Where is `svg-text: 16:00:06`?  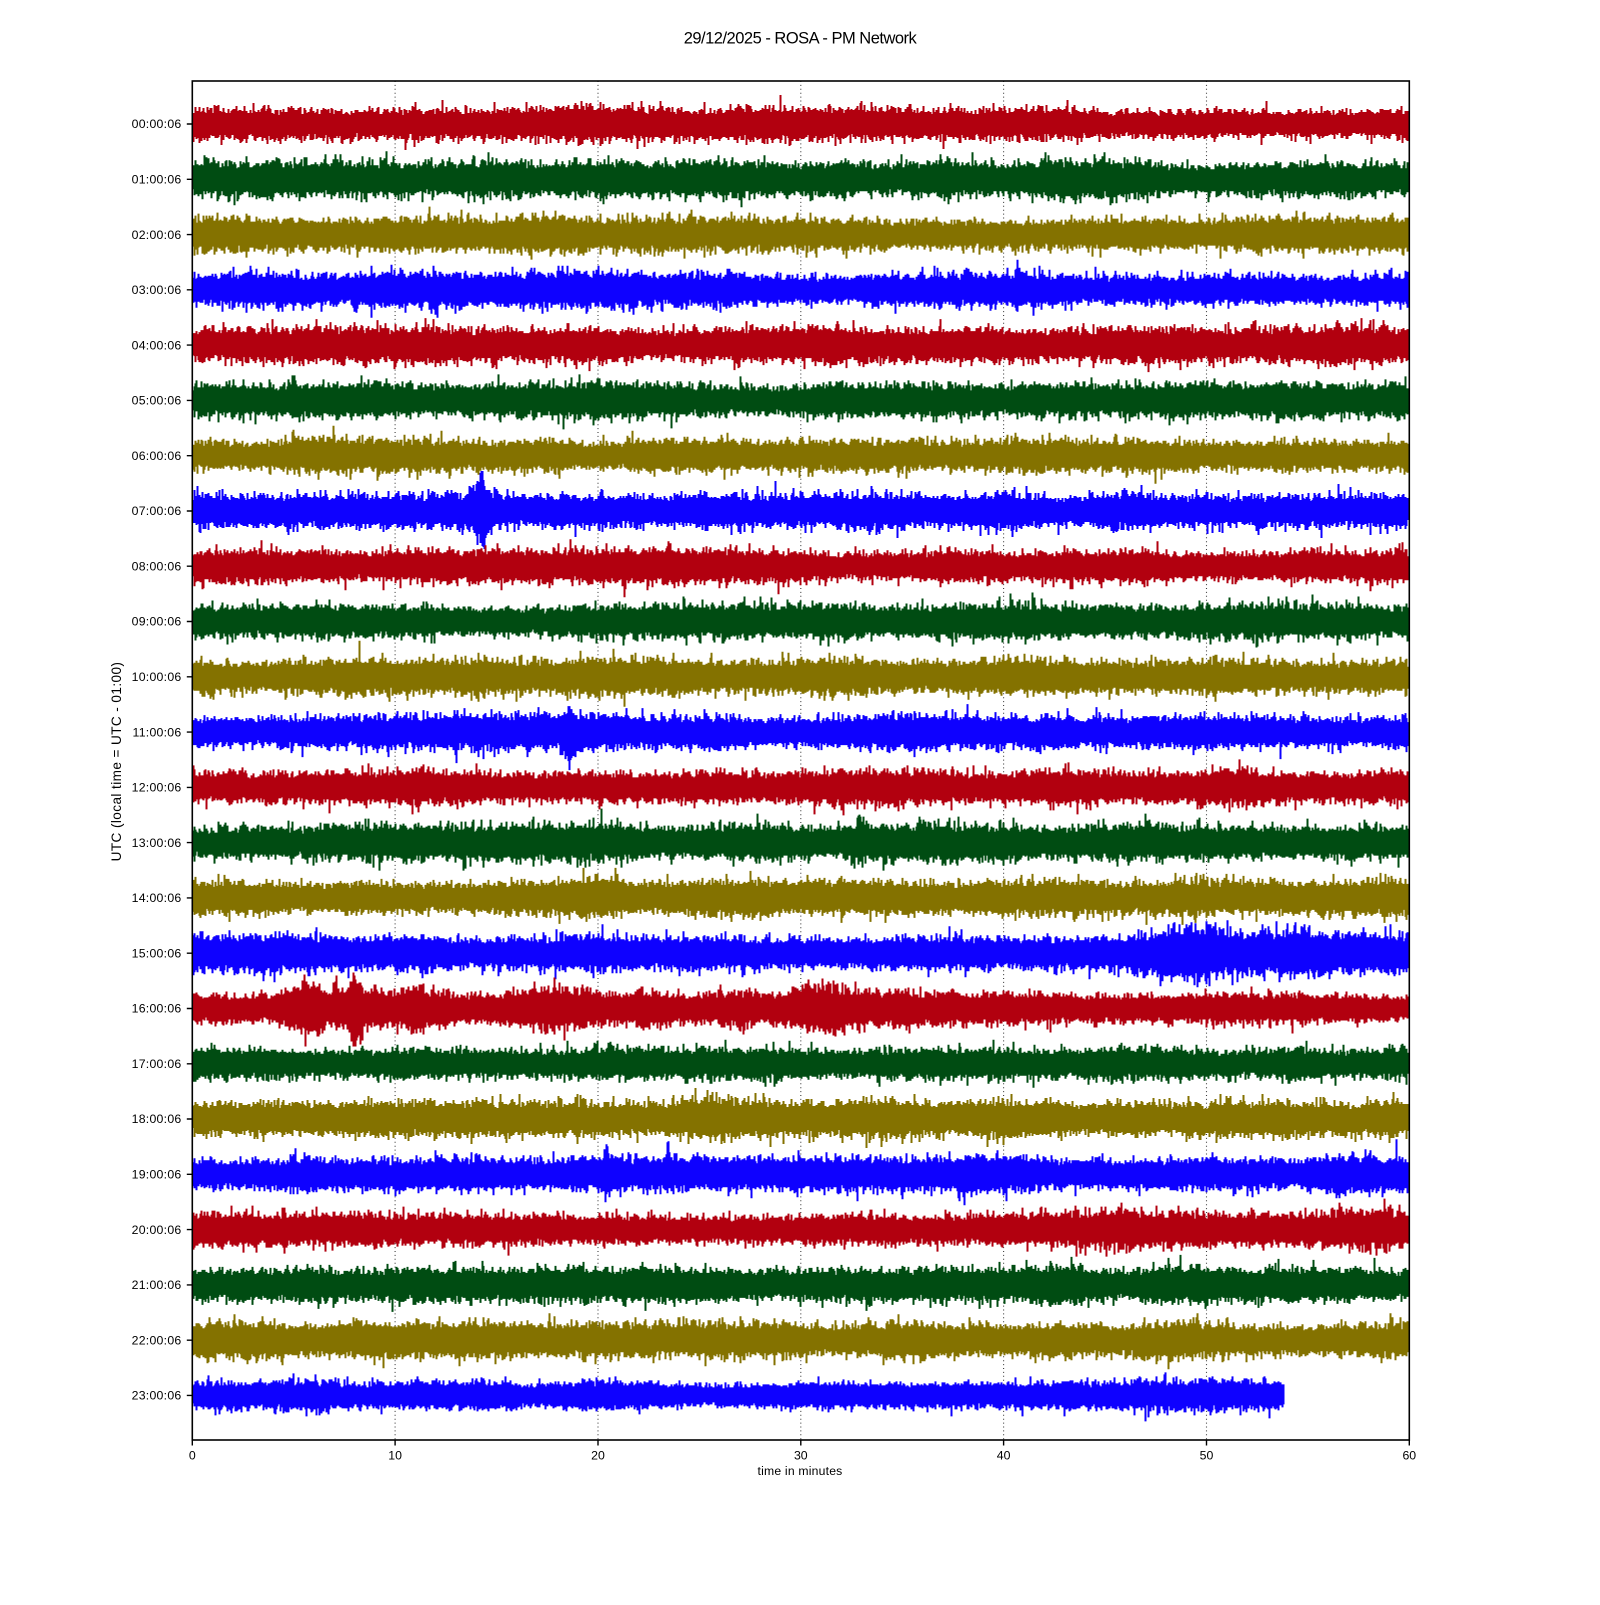 svg-text: 16:00:06 is located at coordinates (157, 1009).